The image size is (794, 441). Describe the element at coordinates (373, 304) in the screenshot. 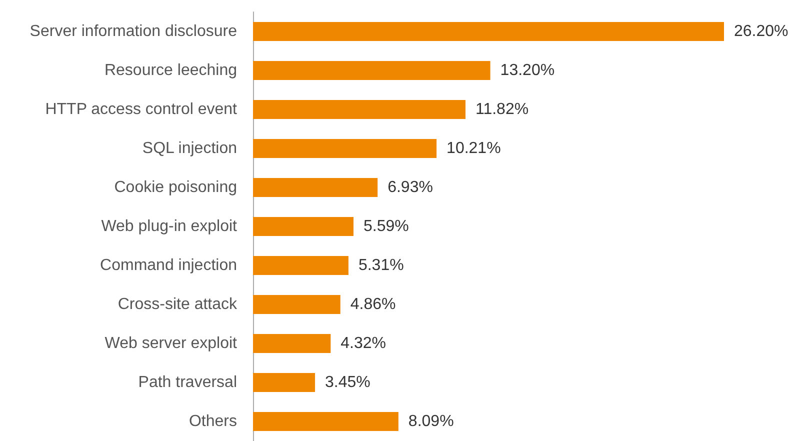

I see `data-label: 4.86%` at that location.